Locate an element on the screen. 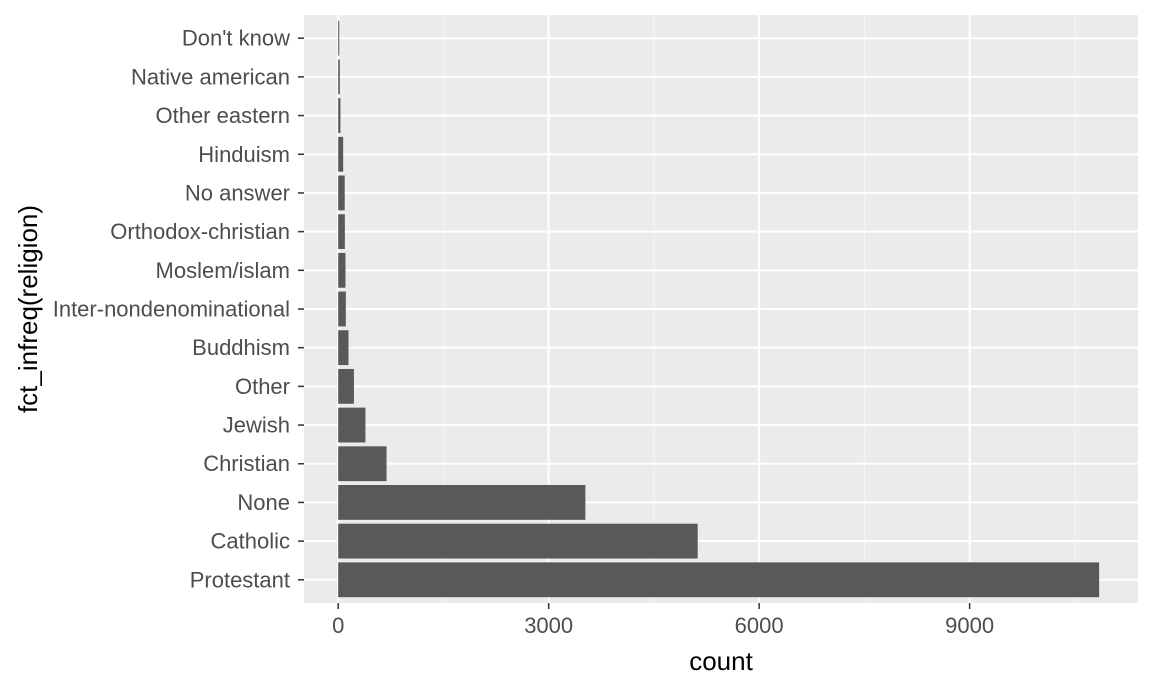 This screenshot has height=691, width=1152. y-tick-label: No answer is located at coordinates (237, 192).